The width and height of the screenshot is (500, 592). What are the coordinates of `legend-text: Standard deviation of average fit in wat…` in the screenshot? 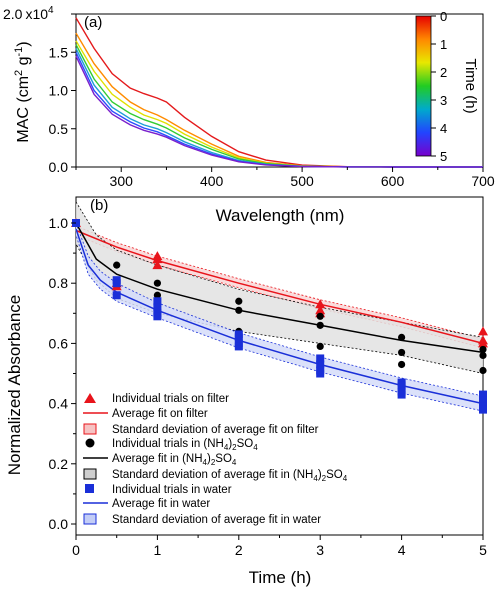 It's located at (216, 520).